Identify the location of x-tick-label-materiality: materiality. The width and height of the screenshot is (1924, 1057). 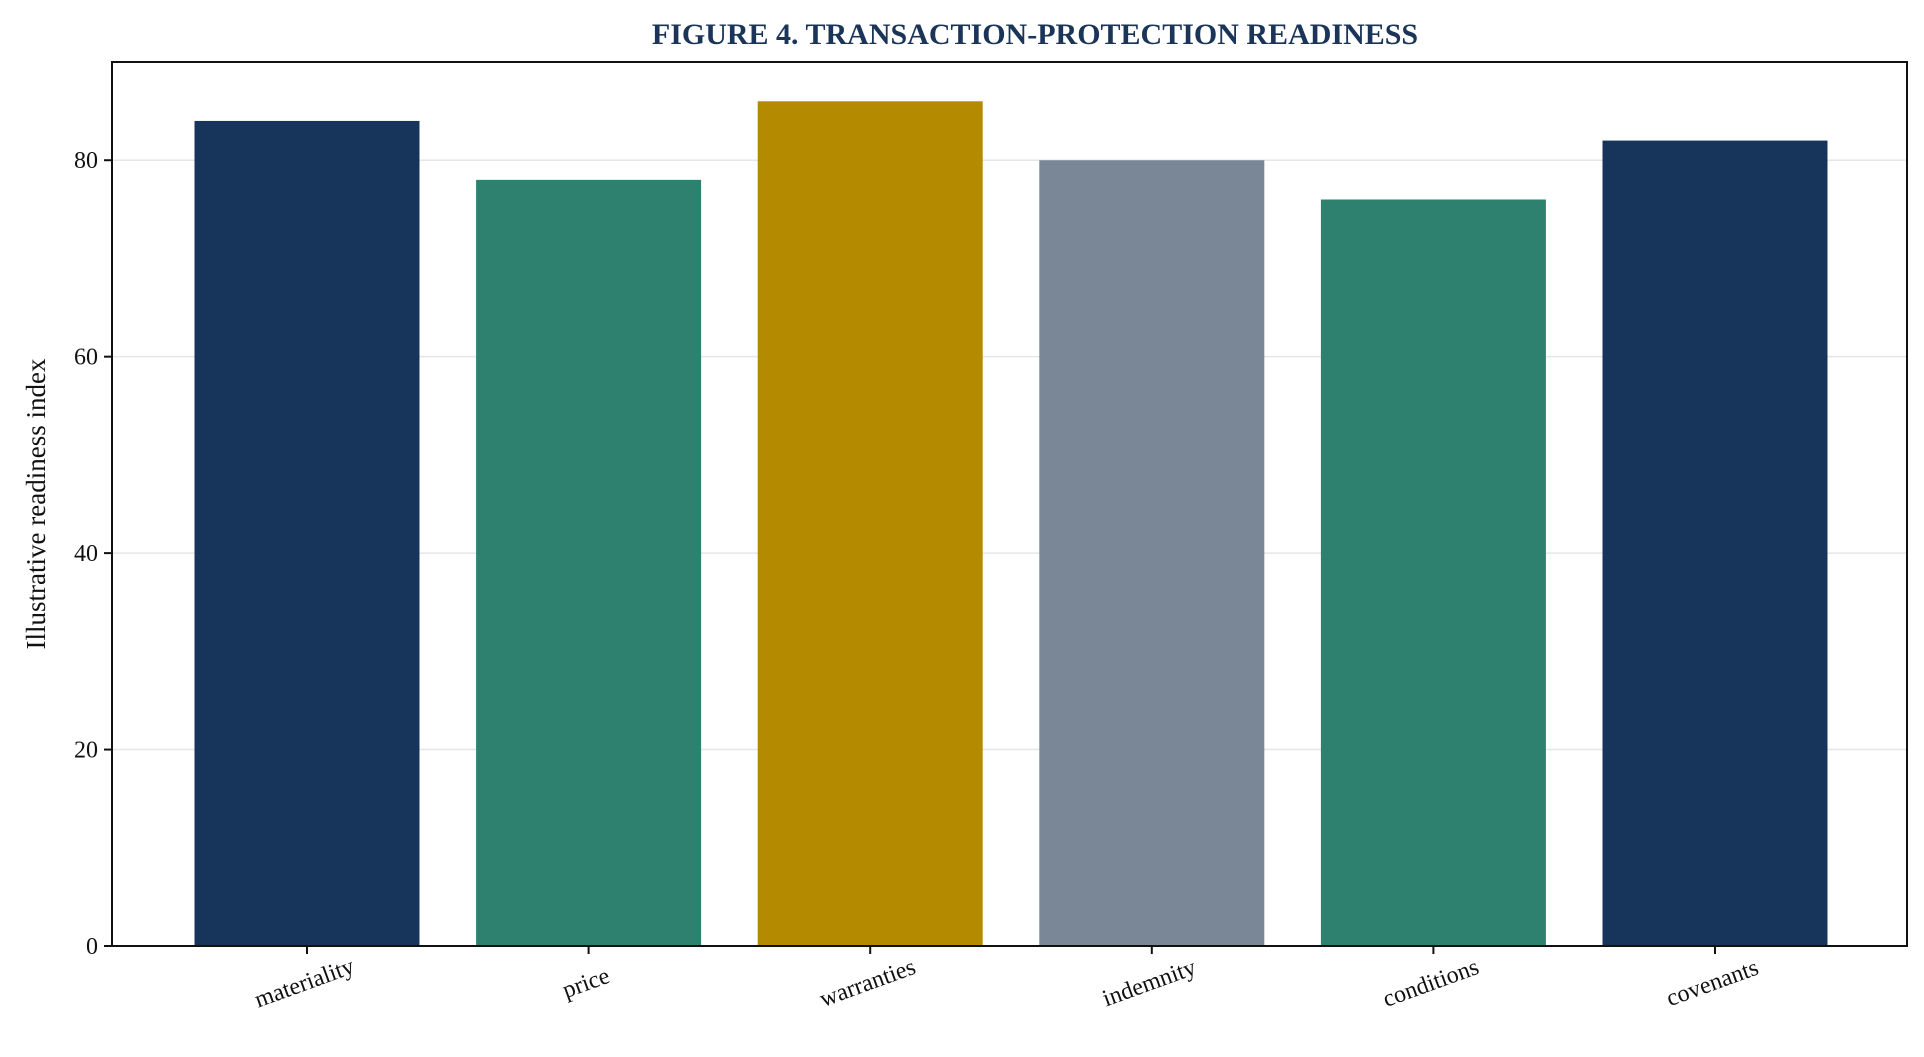
(304, 983).